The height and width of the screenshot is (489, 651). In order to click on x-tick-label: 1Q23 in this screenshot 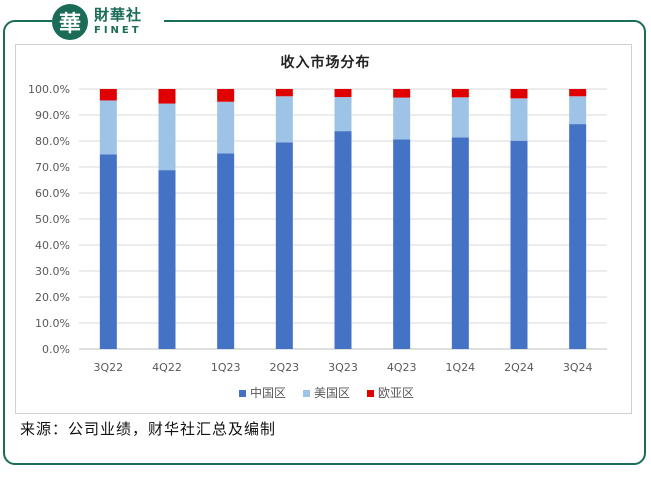, I will do `click(226, 367)`.